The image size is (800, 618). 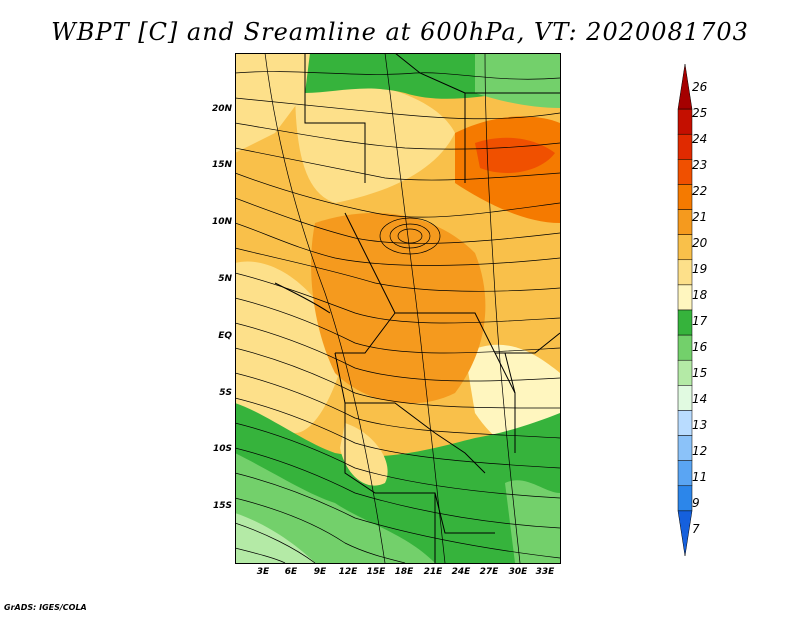 I want to click on lat-tick-label: EQ, so click(x=225, y=336).